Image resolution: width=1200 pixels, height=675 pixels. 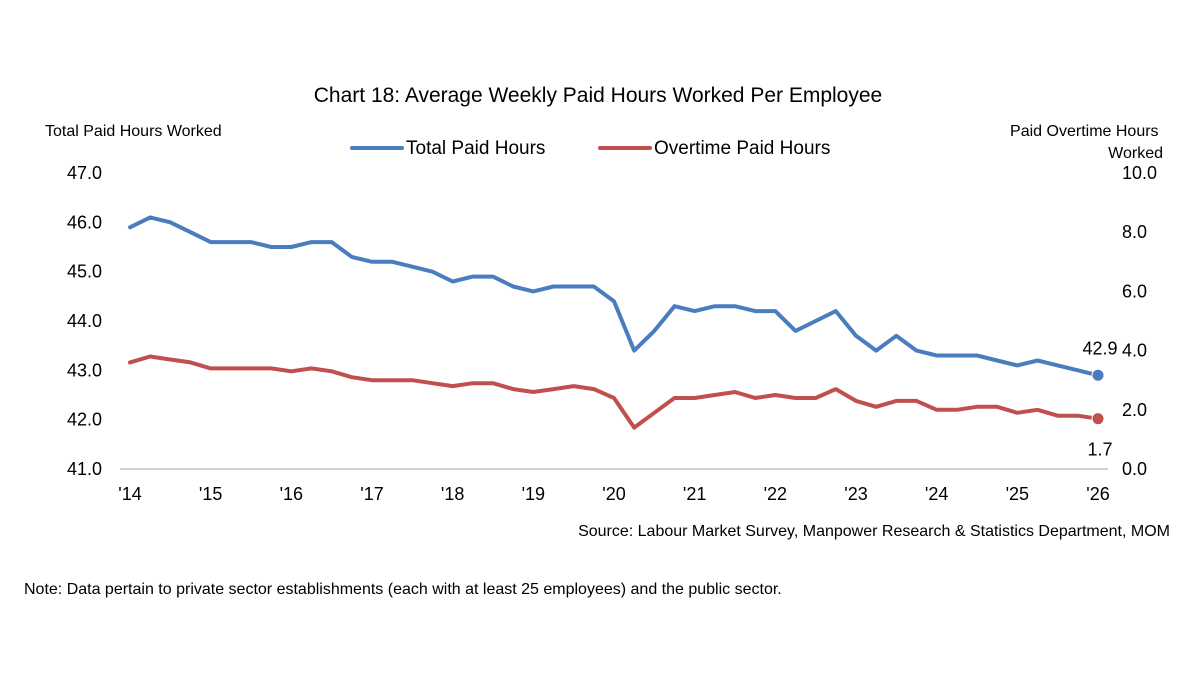 I want to click on y-left-tick-label: 42.0, so click(x=84, y=420).